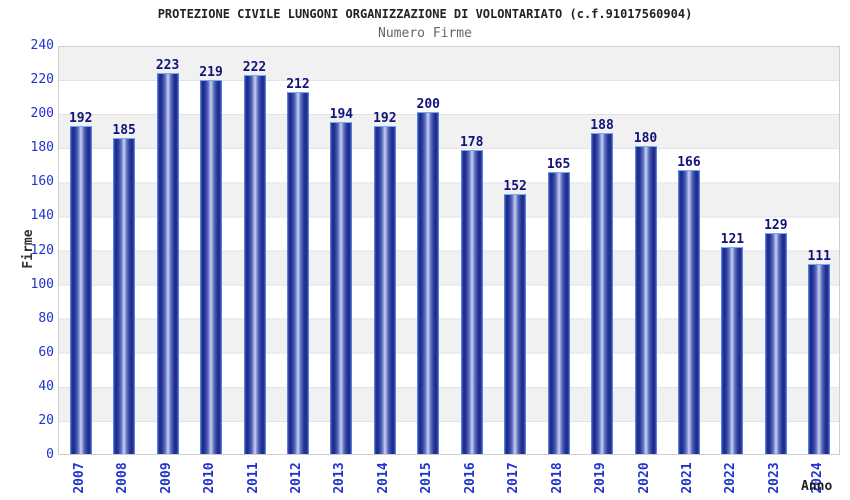  I want to click on bar-value-label: 152, so click(515, 186).